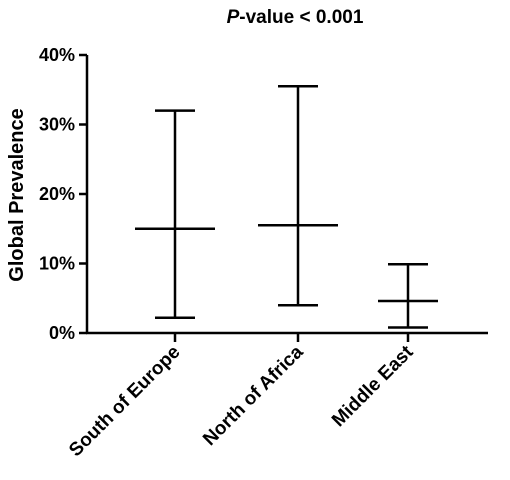  I want to click on y-tick-label: 0%, so click(62, 333).